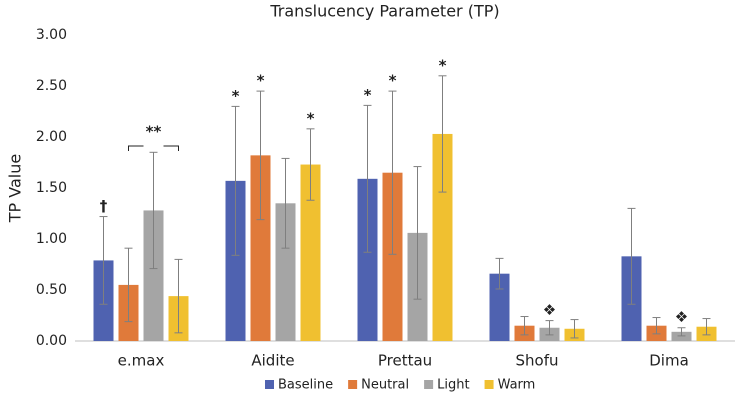 The image size is (749, 395). Describe the element at coordinates (154, 132) in the screenshot. I see `significance-label: **` at that location.